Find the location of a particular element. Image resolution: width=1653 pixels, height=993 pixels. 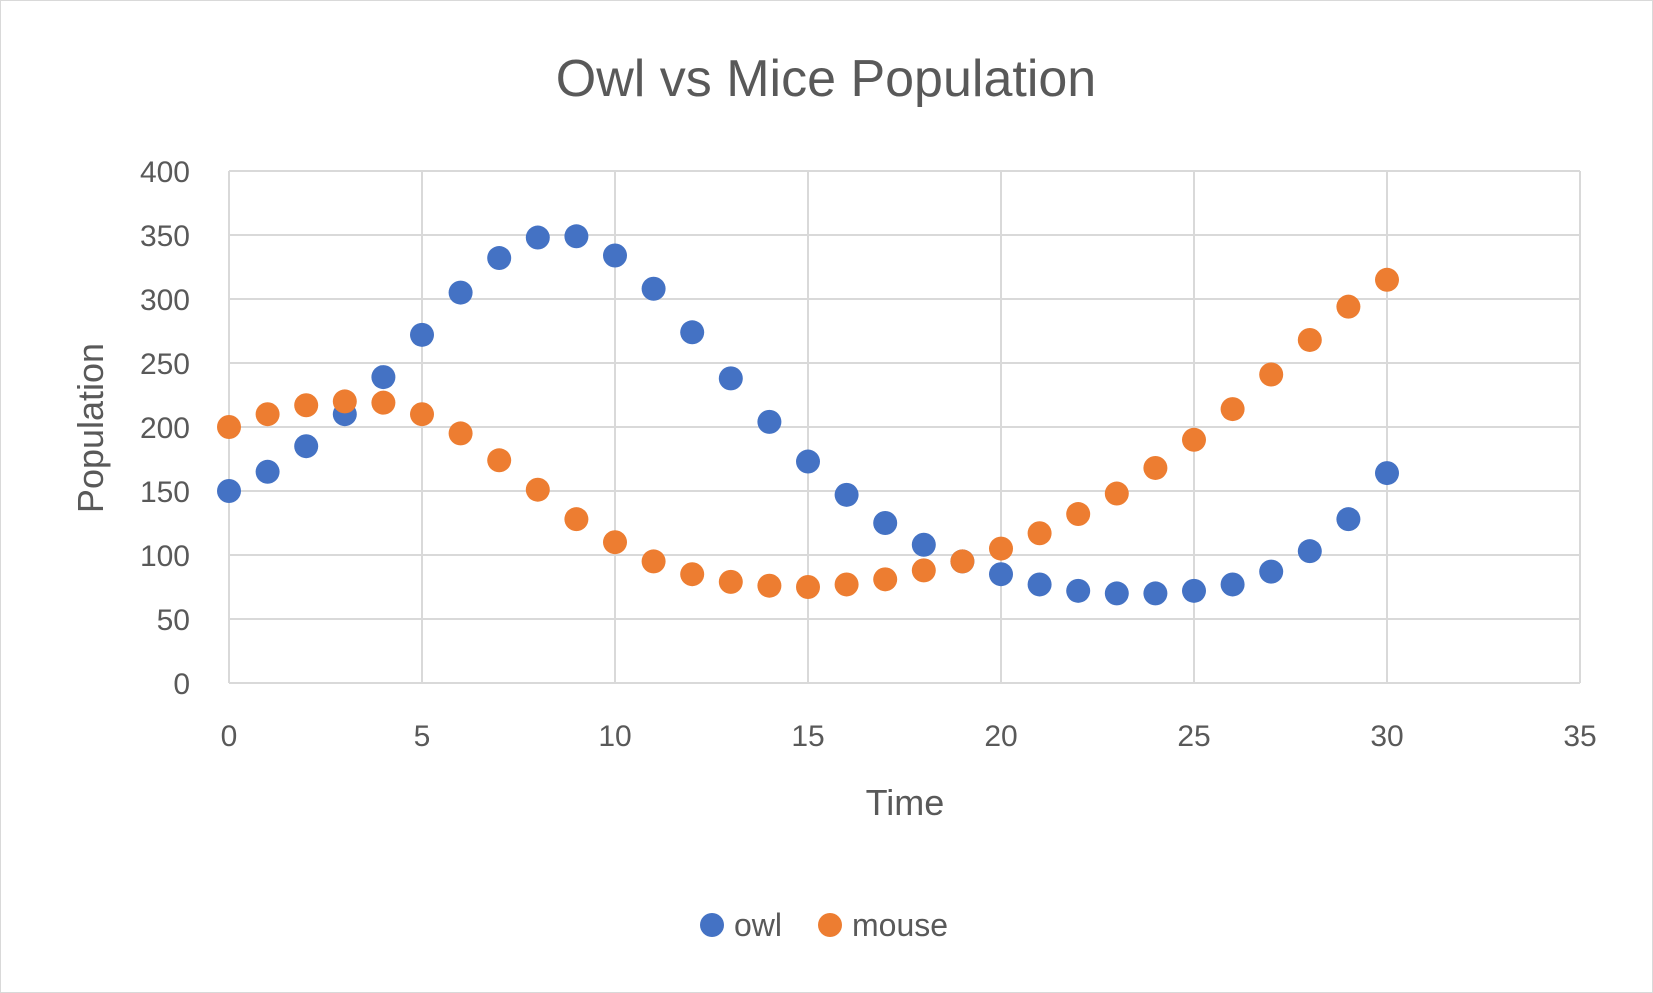

x-axis-tick-labels: 0 5 10 15 20 25 30 35 is located at coordinates (909, 736).